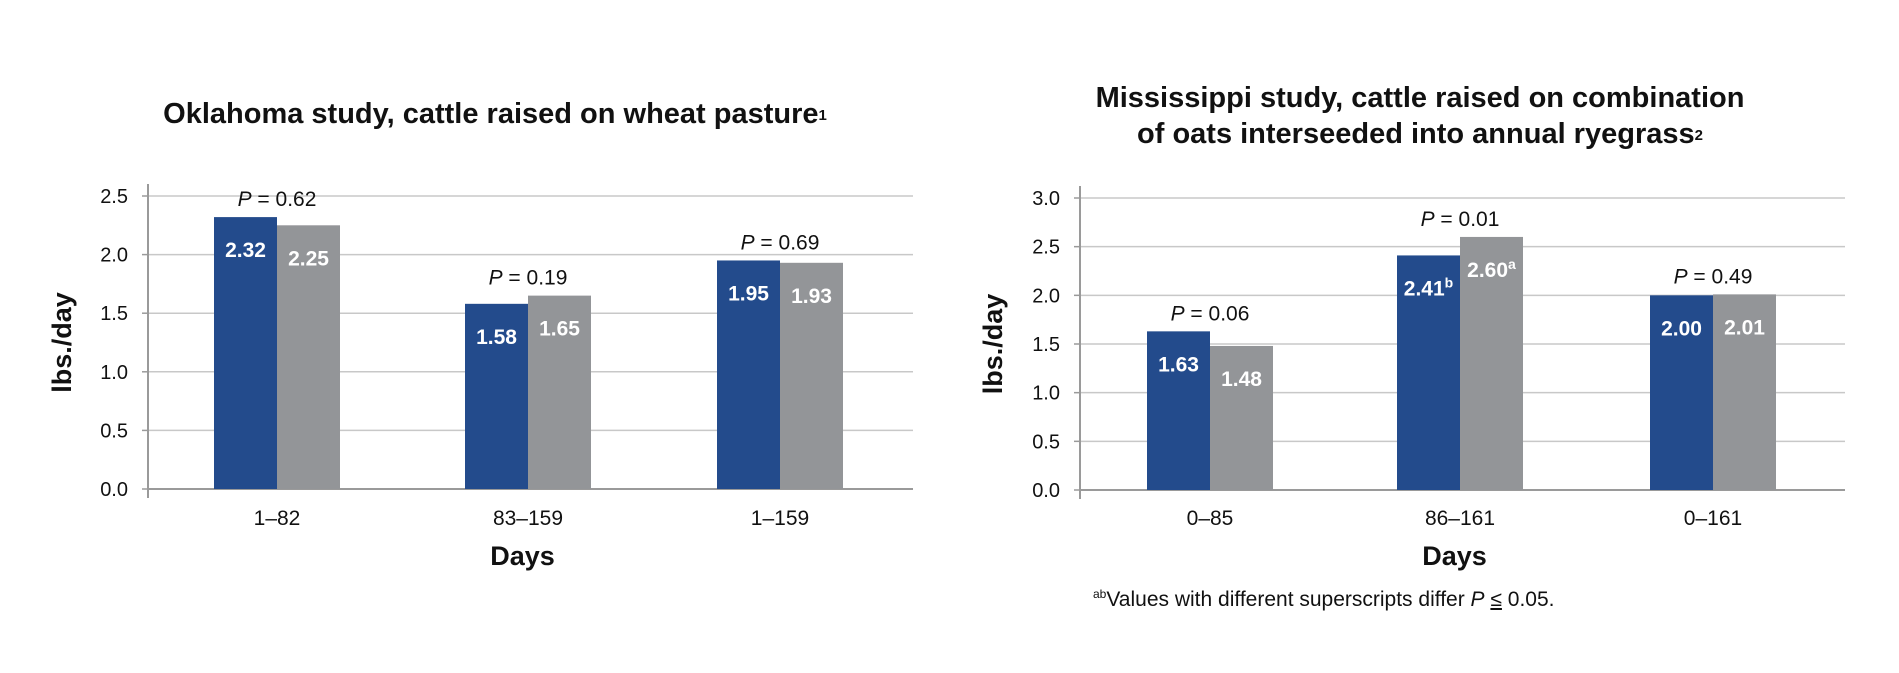  I want to click on p-value-label: P = 0.69, so click(780, 242).